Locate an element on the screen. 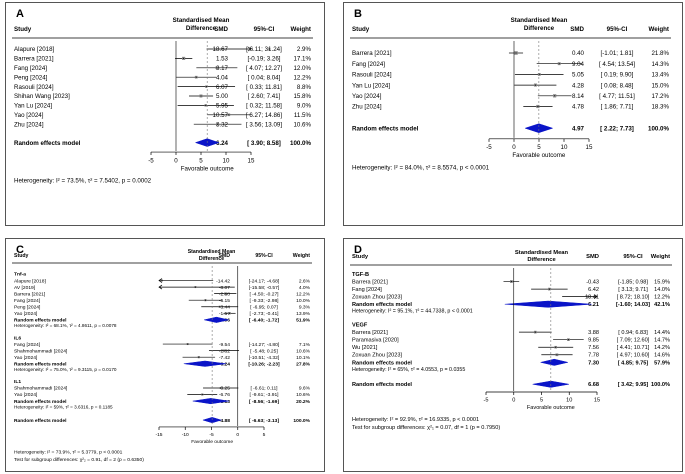 The image size is (685, 474). subgroup-title: VEGF is located at coordinates (360, 326).